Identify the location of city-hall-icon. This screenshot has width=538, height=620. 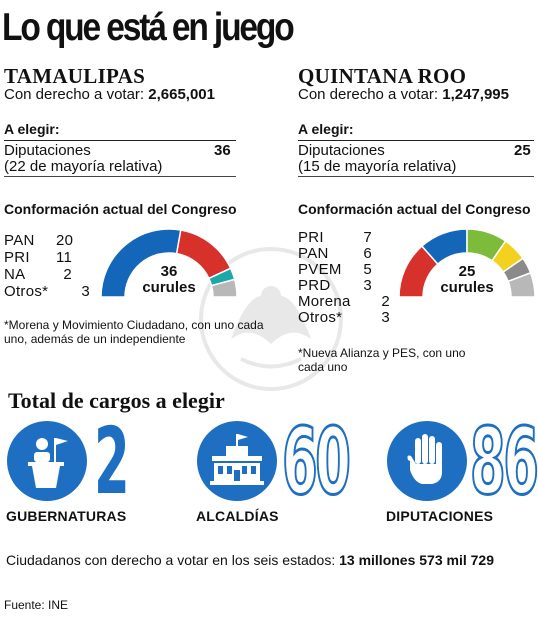
(237, 461).